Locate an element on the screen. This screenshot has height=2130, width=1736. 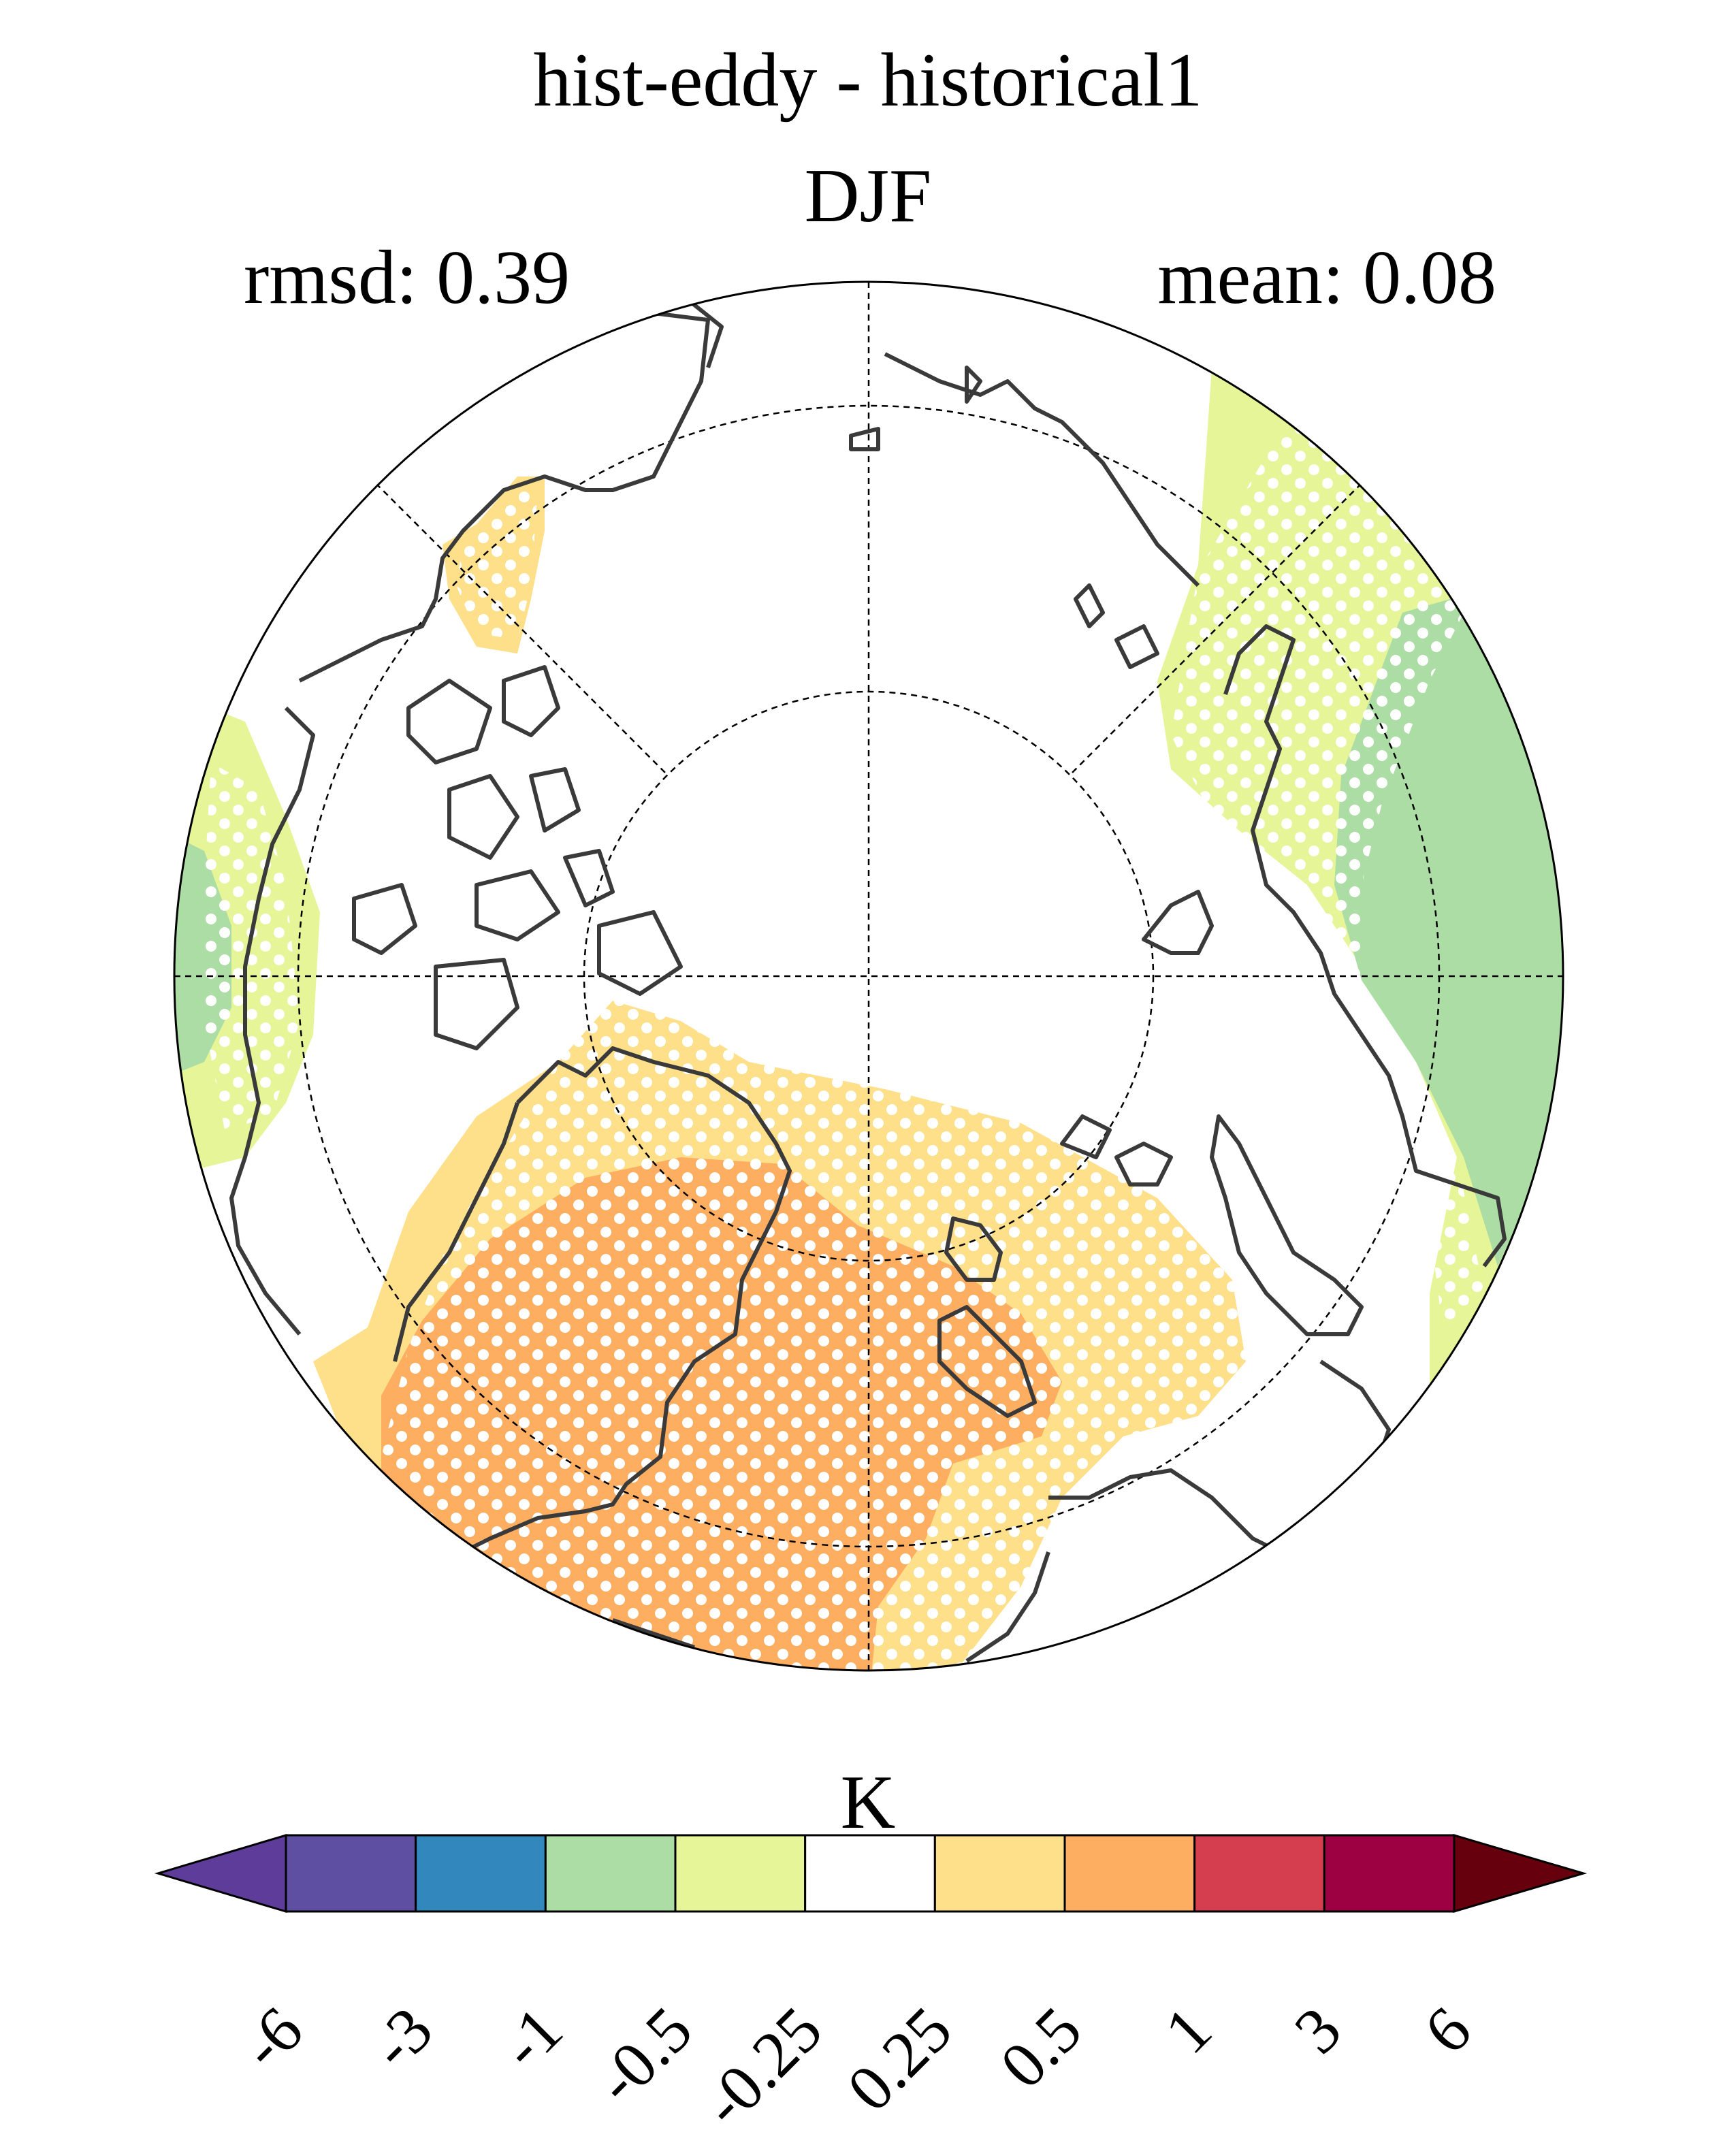
colorbar-tick-label: -0.5 is located at coordinates (643, 2054).